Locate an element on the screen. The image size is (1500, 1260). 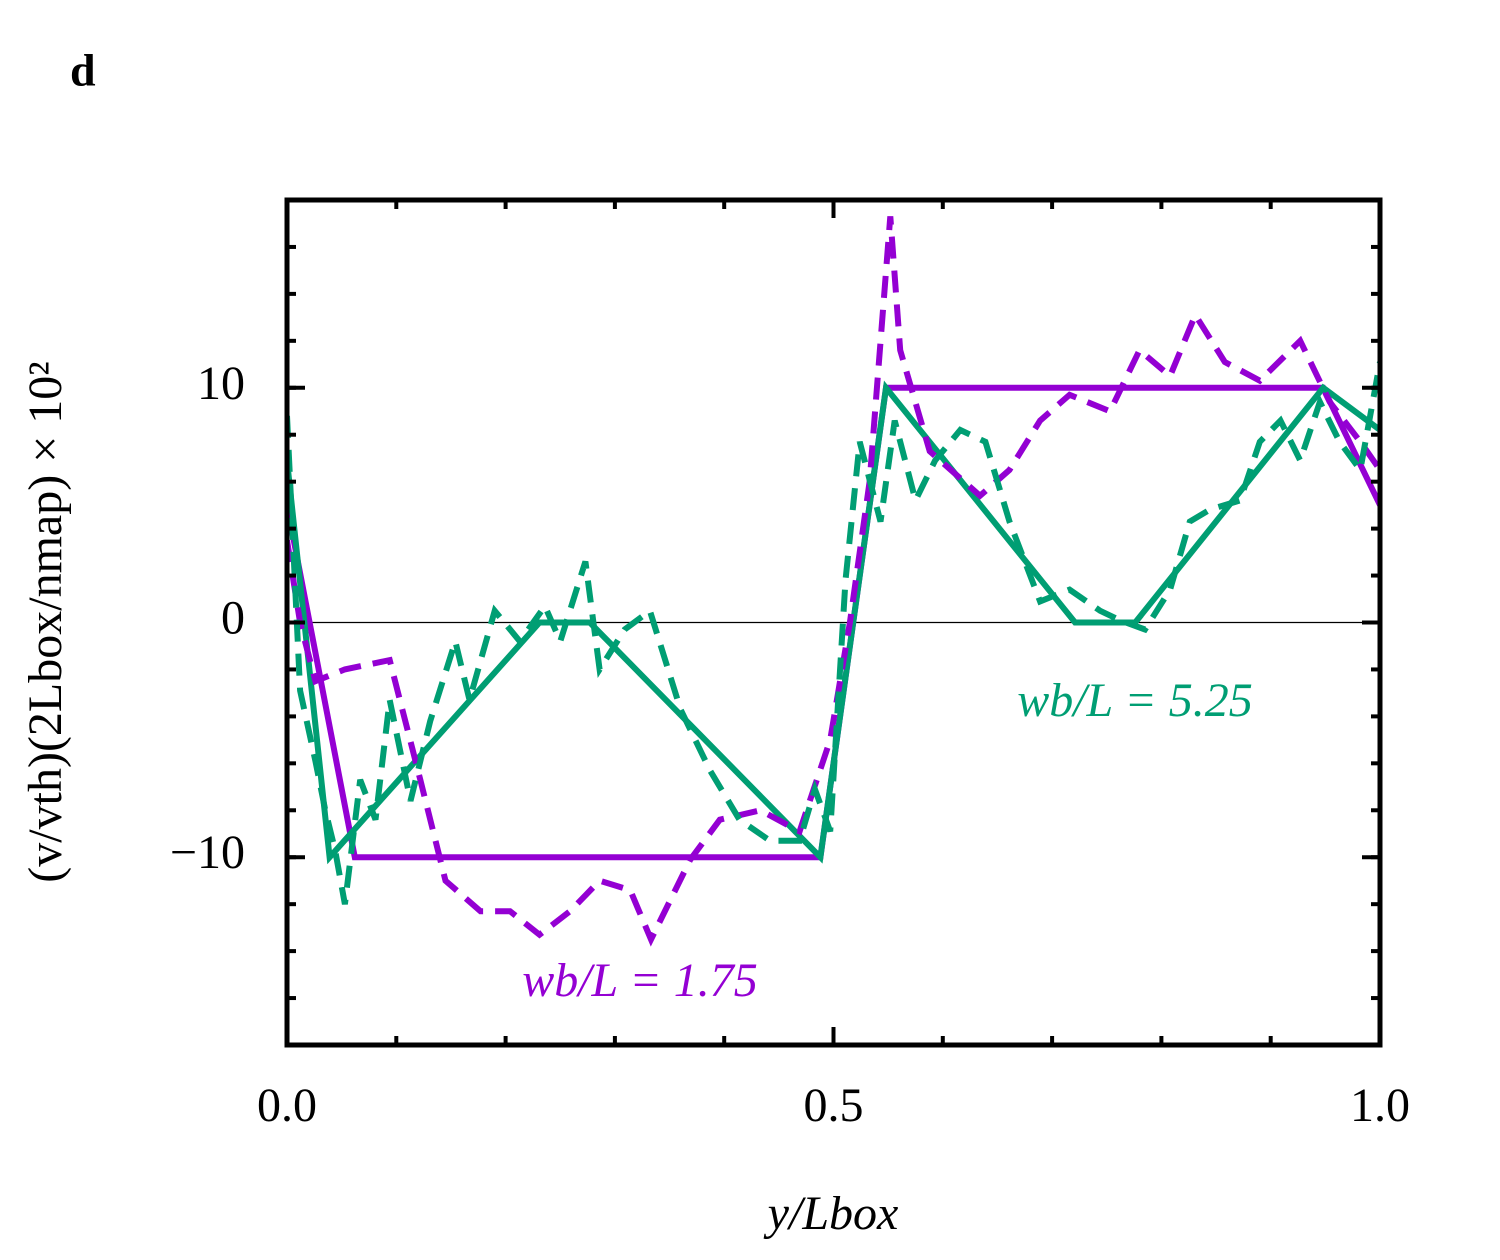
x-tick-label: 0.0 is located at coordinates (287, 1105).